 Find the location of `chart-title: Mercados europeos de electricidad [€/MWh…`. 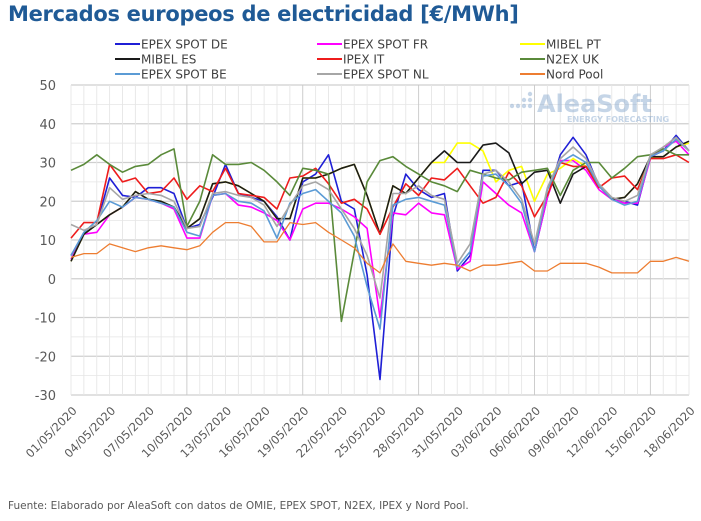

chart-title: Mercados europeos de electricidad [€/MWh… is located at coordinates (263, 14).